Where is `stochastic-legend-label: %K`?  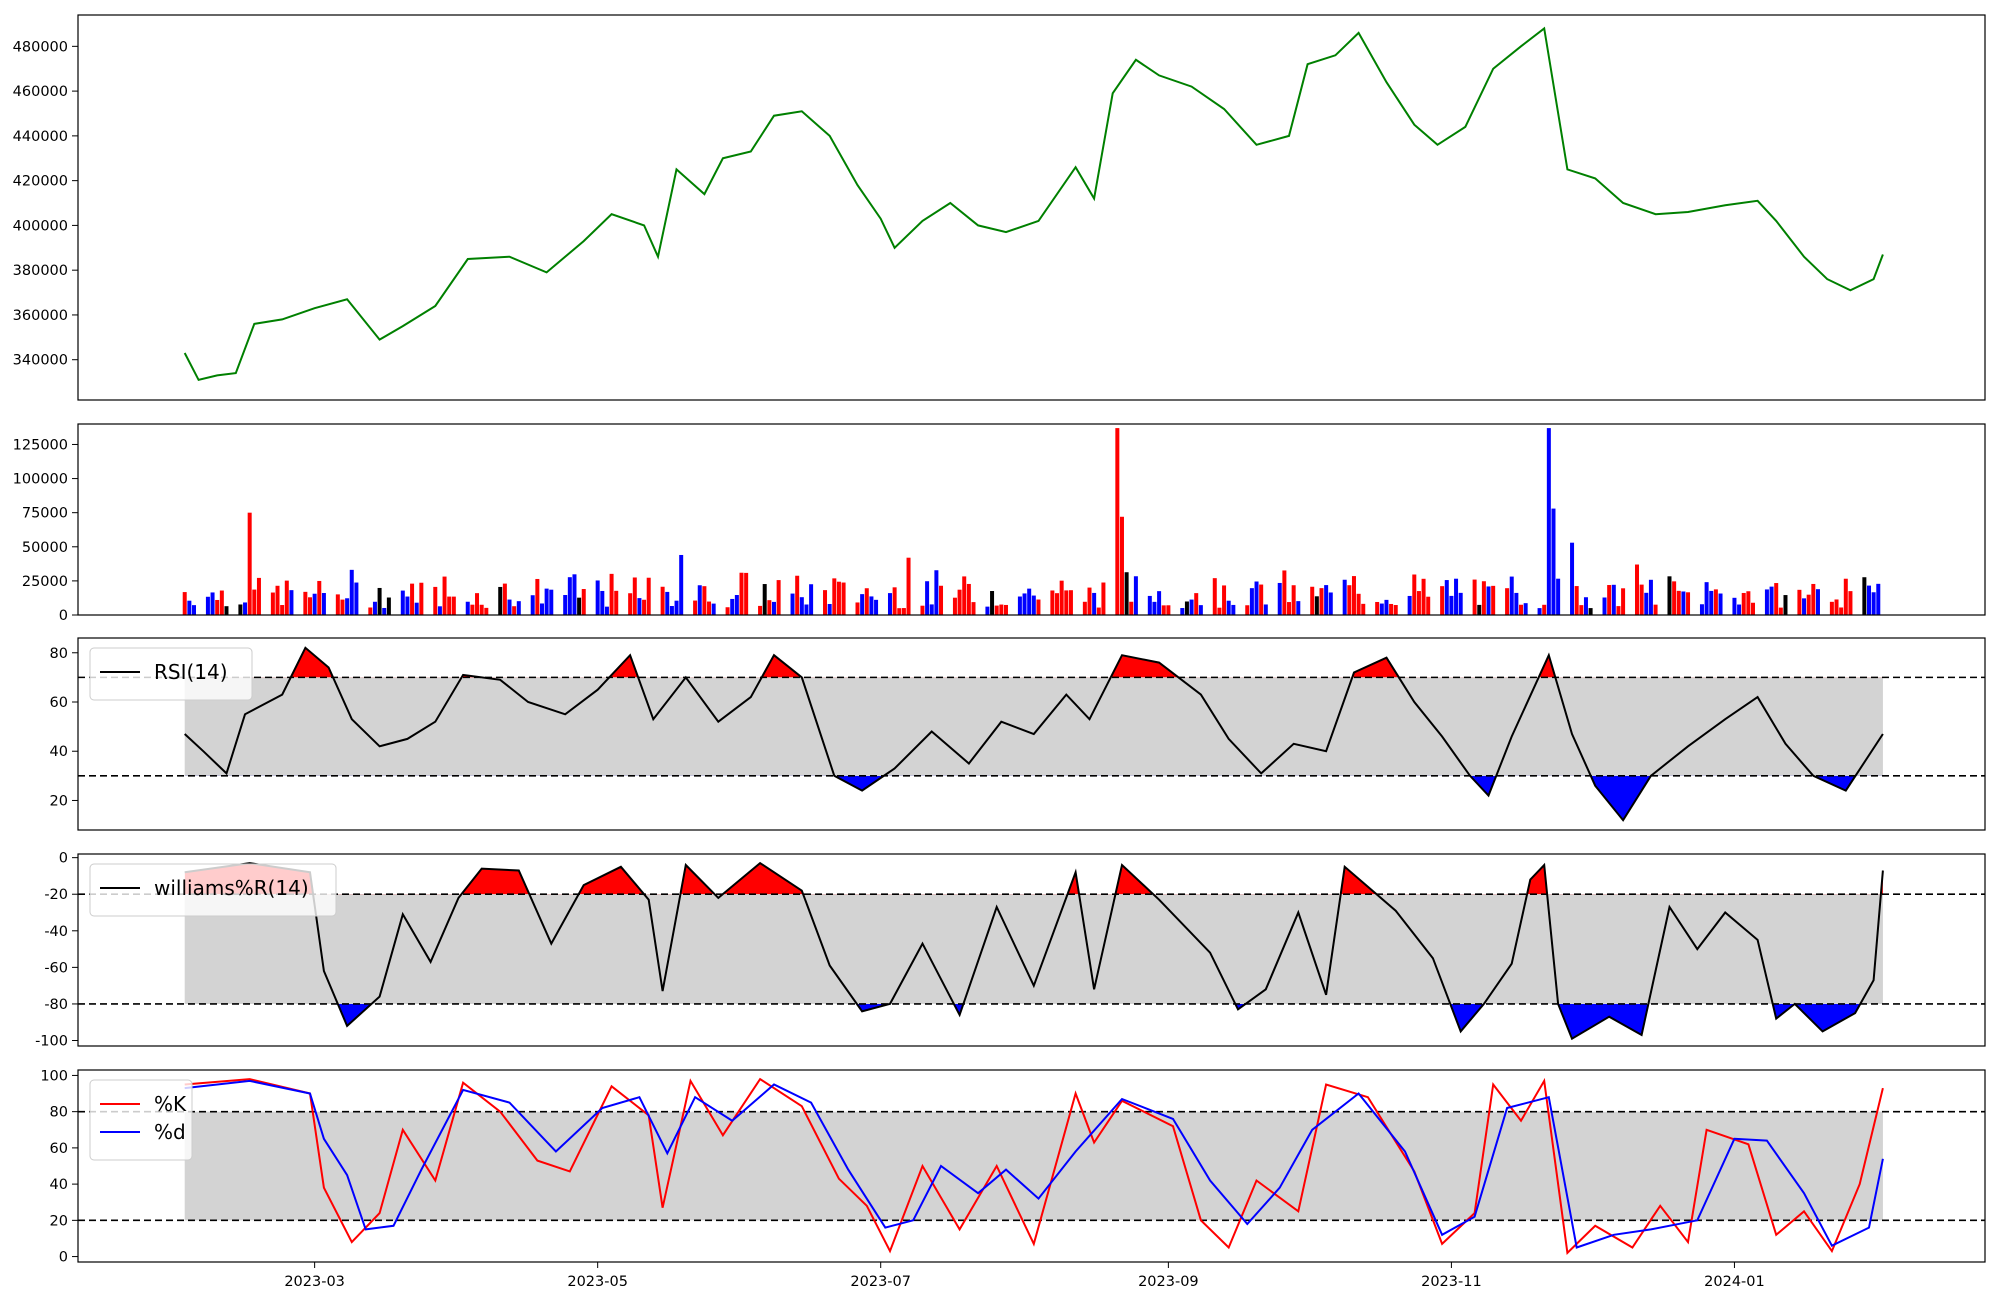 stochastic-legend-label: %K is located at coordinates (170, 1104).